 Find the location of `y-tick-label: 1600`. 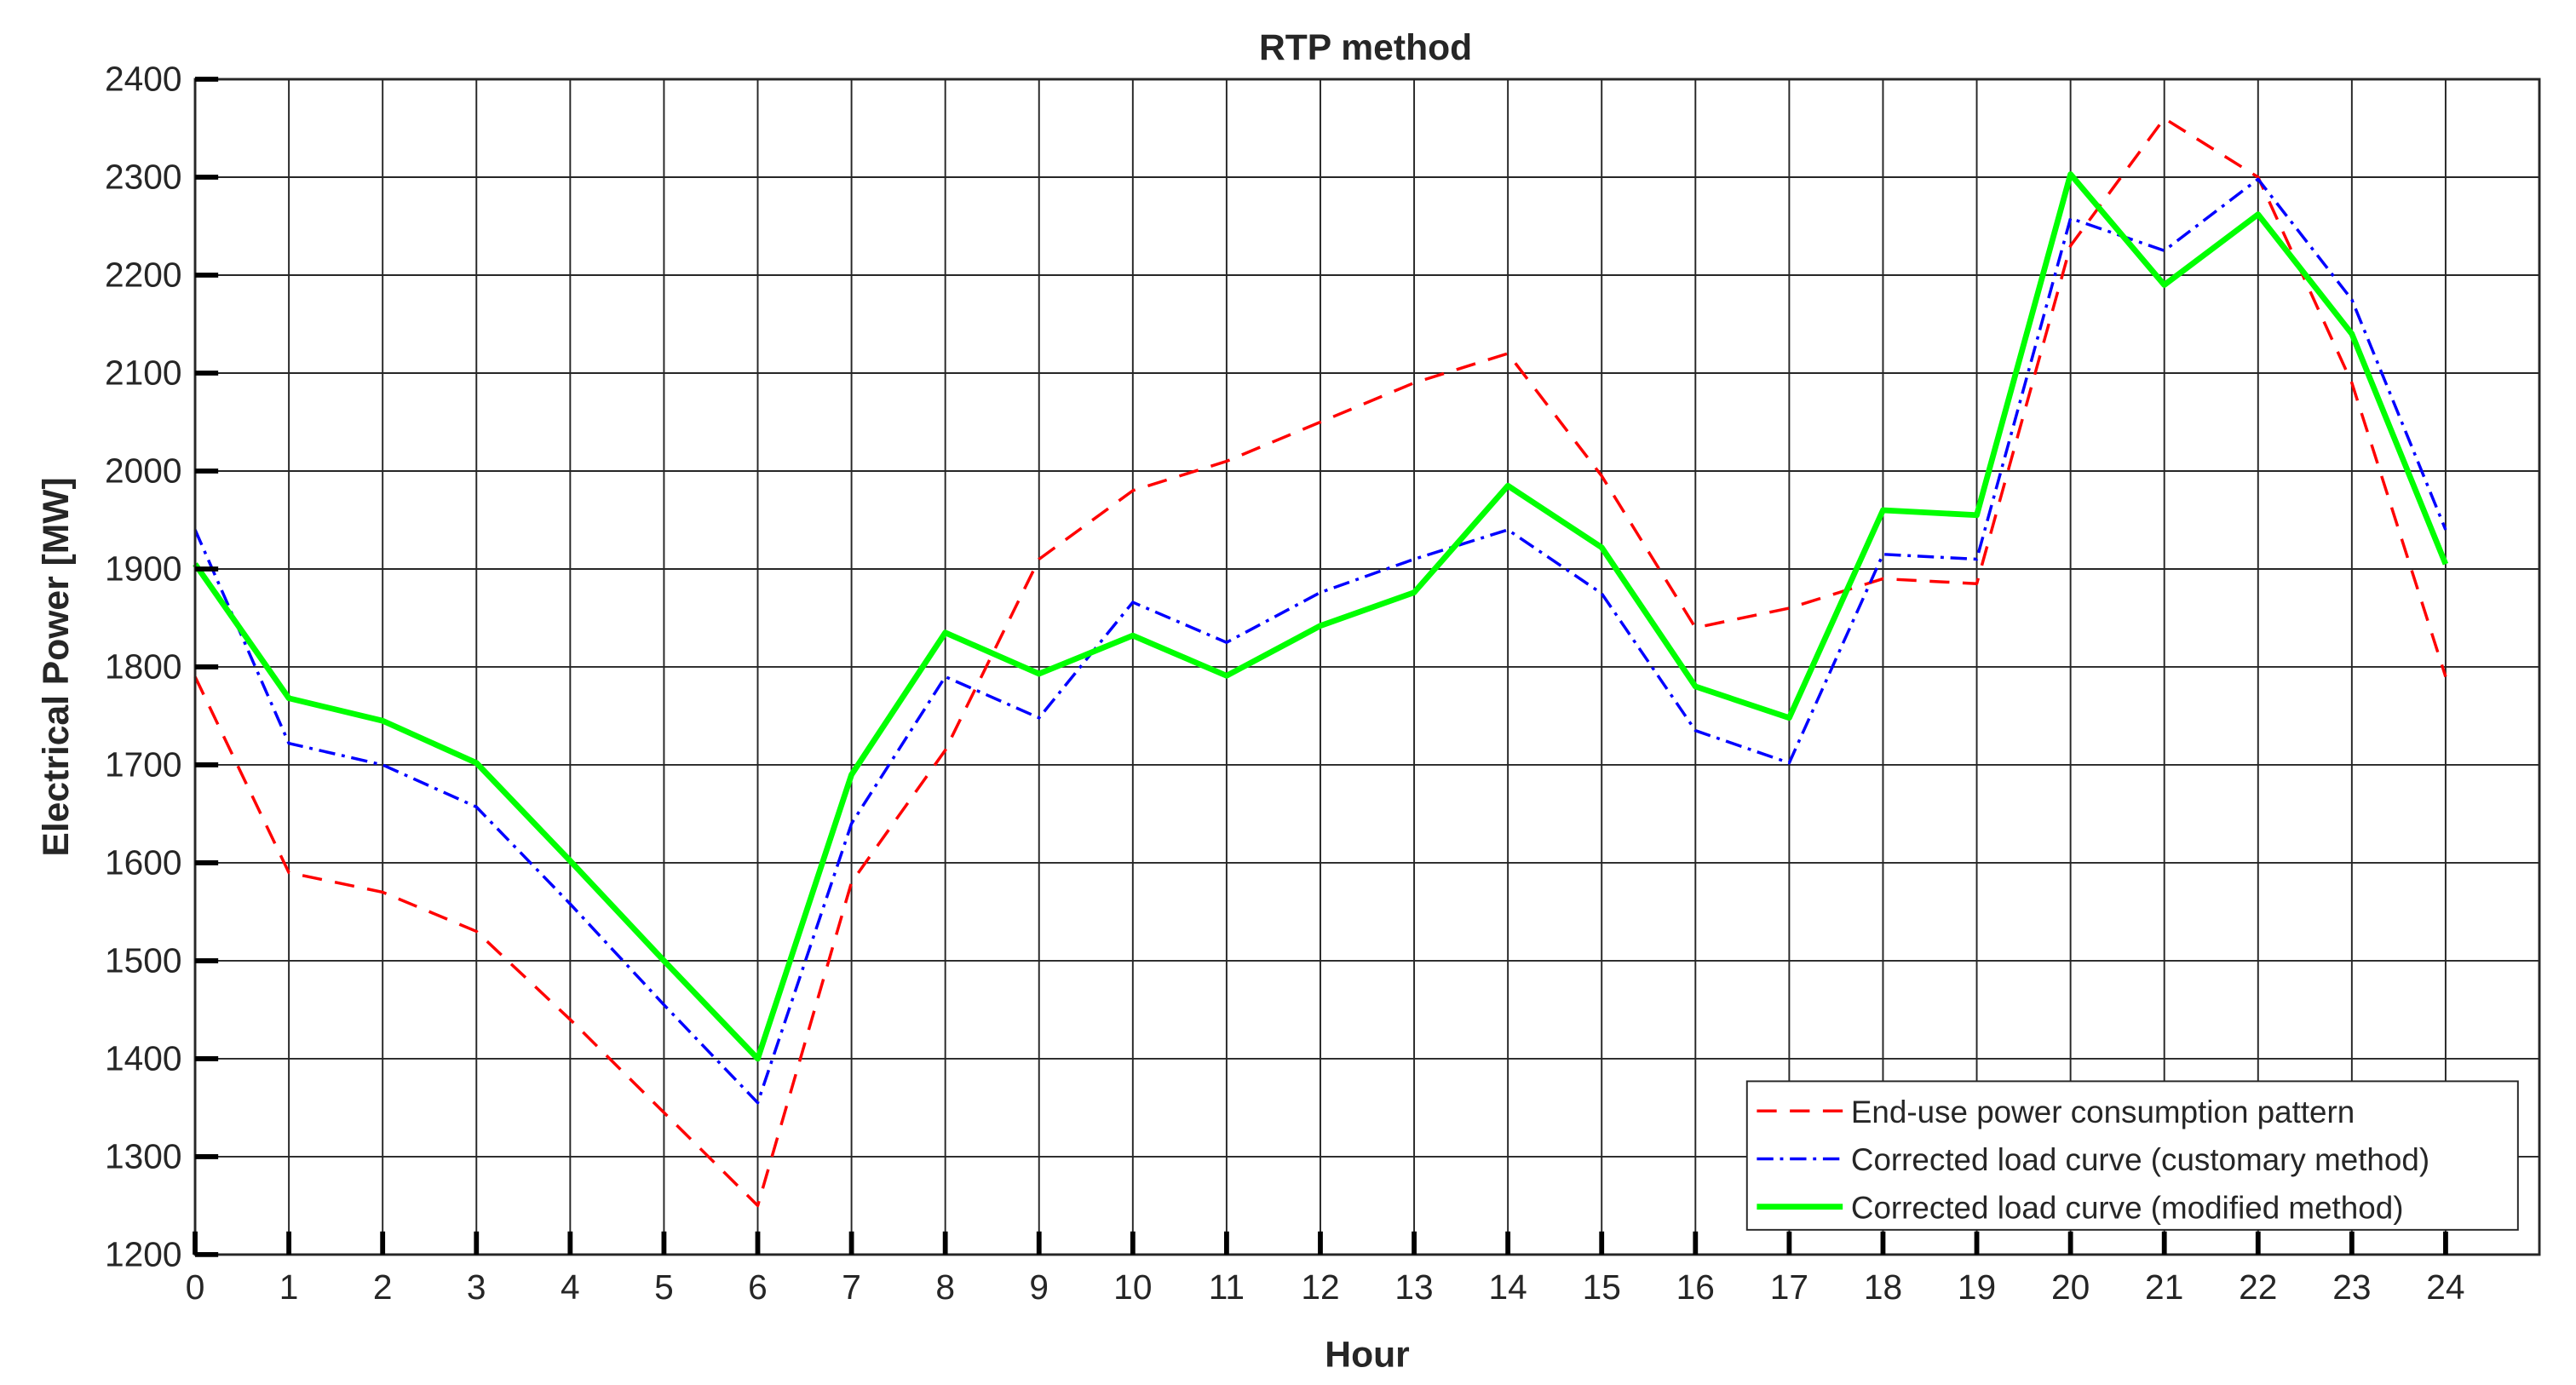

y-tick-label: 1600 is located at coordinates (143, 862).